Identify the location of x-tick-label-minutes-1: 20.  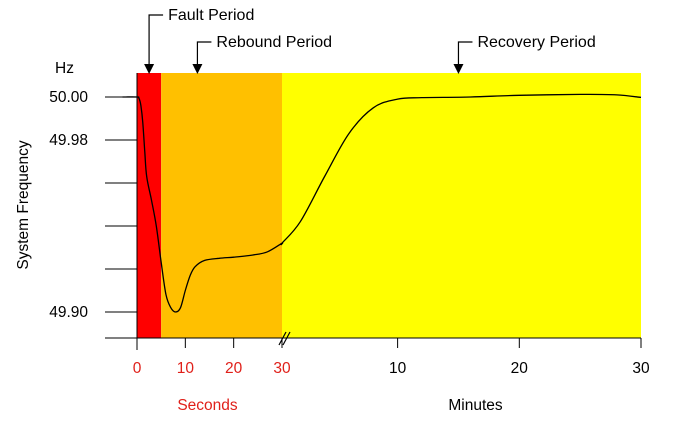
(520, 368).